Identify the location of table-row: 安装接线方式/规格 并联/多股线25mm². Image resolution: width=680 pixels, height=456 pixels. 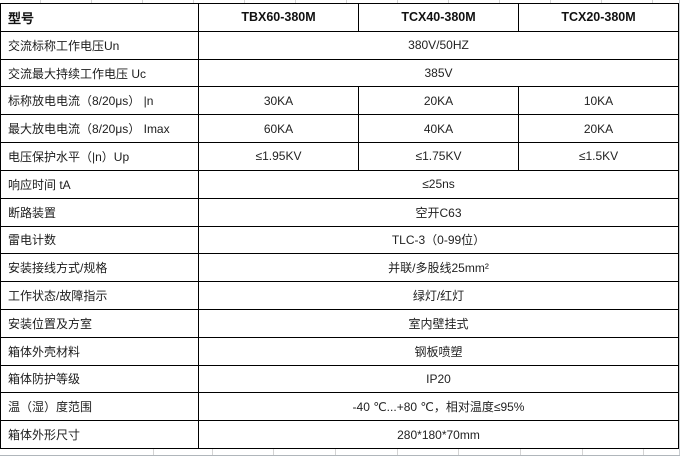
(339, 268).